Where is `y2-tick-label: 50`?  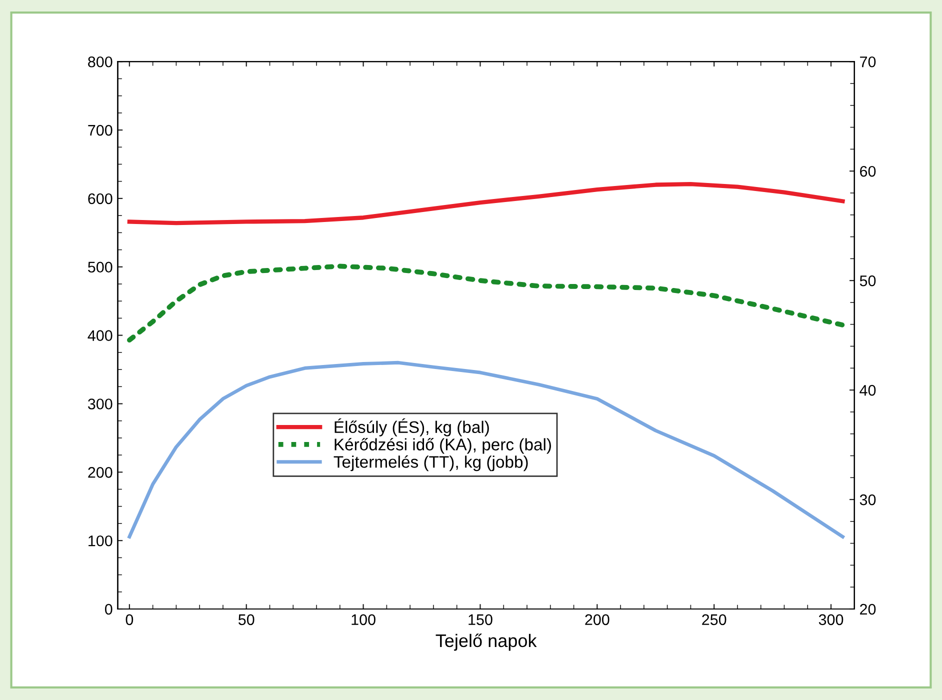 y2-tick-label: 50 is located at coordinates (868, 280).